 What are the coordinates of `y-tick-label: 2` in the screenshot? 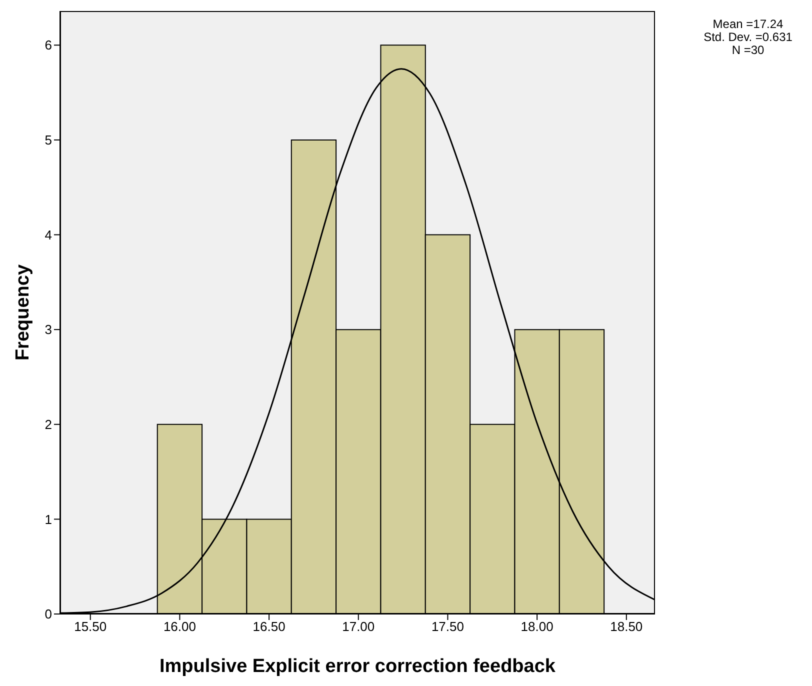 It's located at (48, 424).